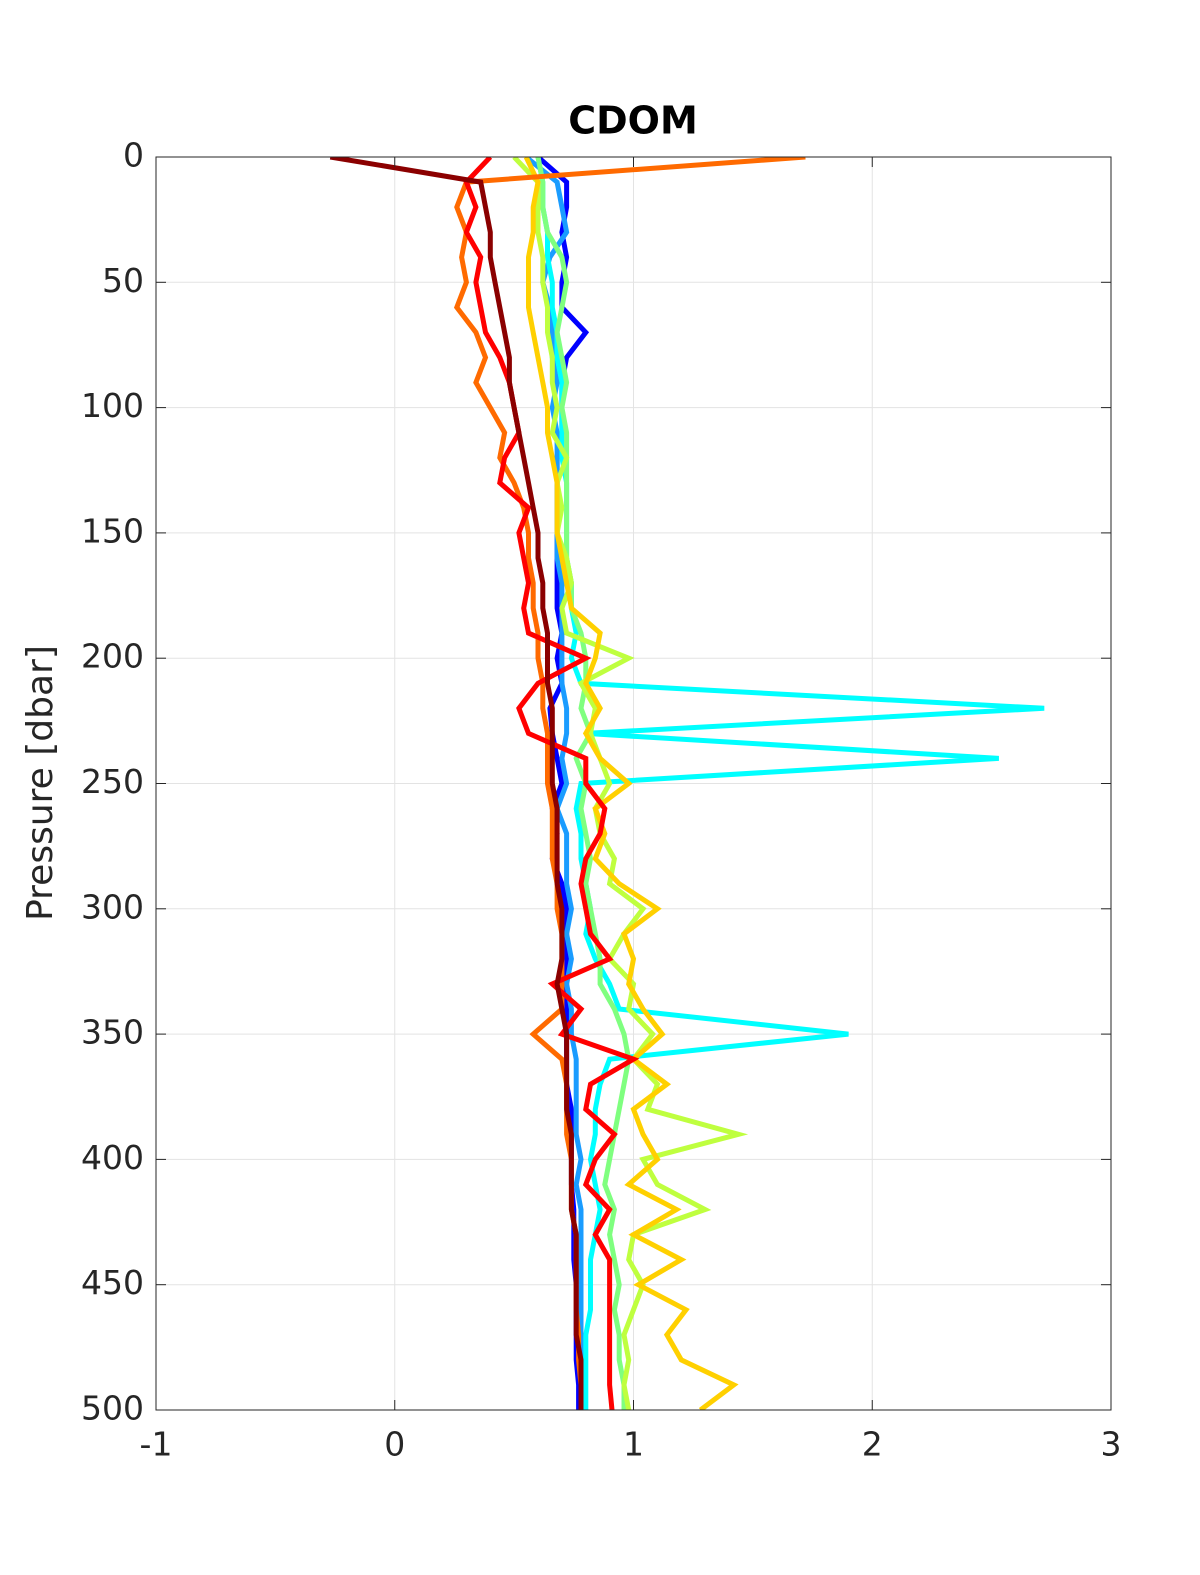 The image size is (1200, 1575). Describe the element at coordinates (633, 121) in the screenshot. I see `chart-title: CDOM` at that location.